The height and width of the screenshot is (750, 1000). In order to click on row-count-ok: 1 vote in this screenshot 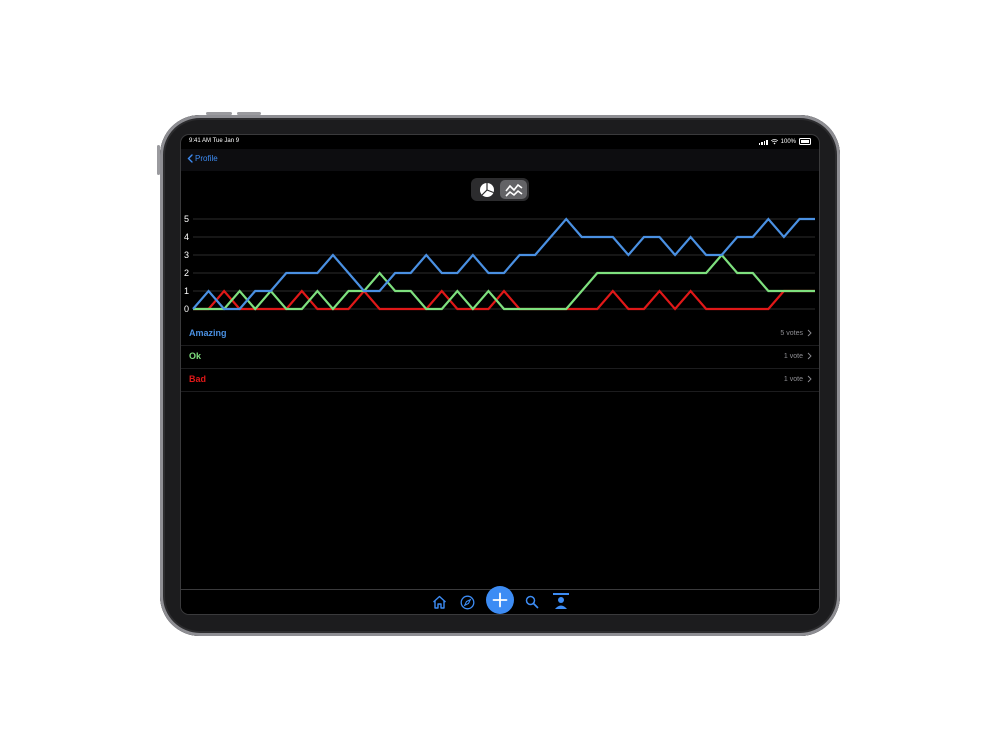, I will do `click(793, 356)`.